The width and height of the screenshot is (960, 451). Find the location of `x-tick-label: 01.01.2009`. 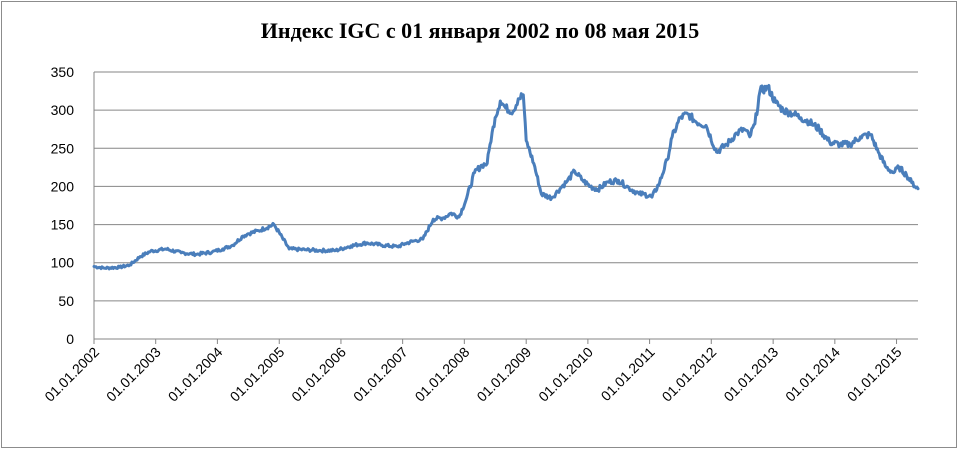

x-tick-label: 01.01.2009 is located at coordinates (503, 374).